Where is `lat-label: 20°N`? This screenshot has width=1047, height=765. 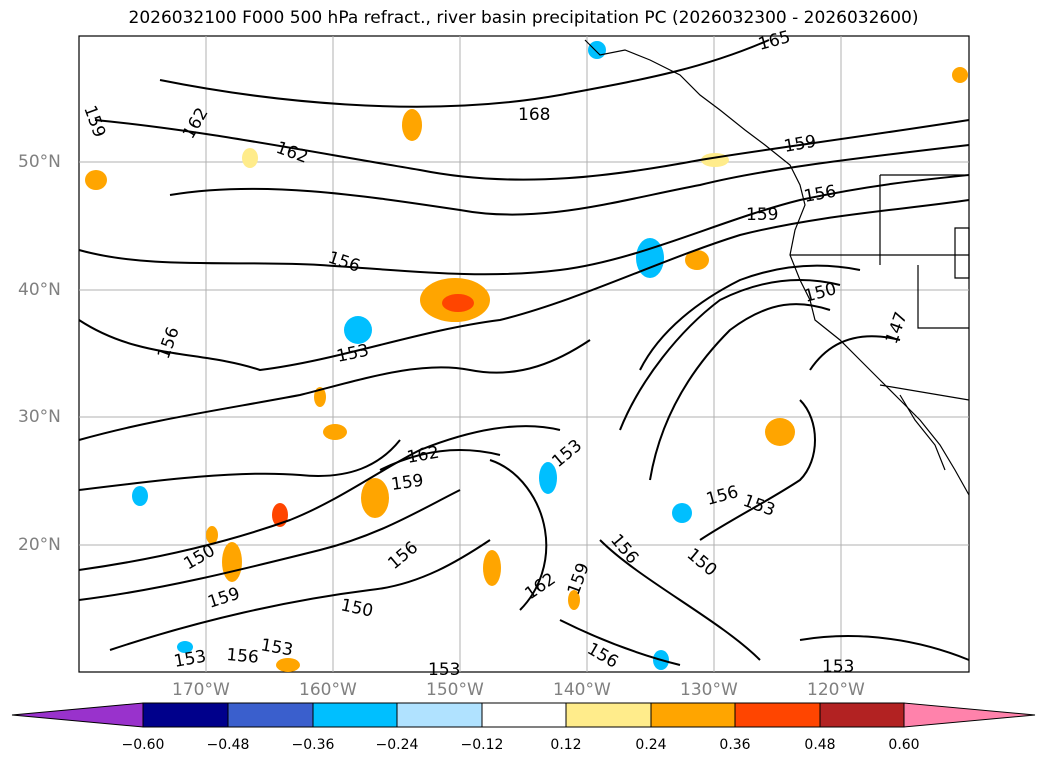
lat-label: 20°N is located at coordinates (39, 545).